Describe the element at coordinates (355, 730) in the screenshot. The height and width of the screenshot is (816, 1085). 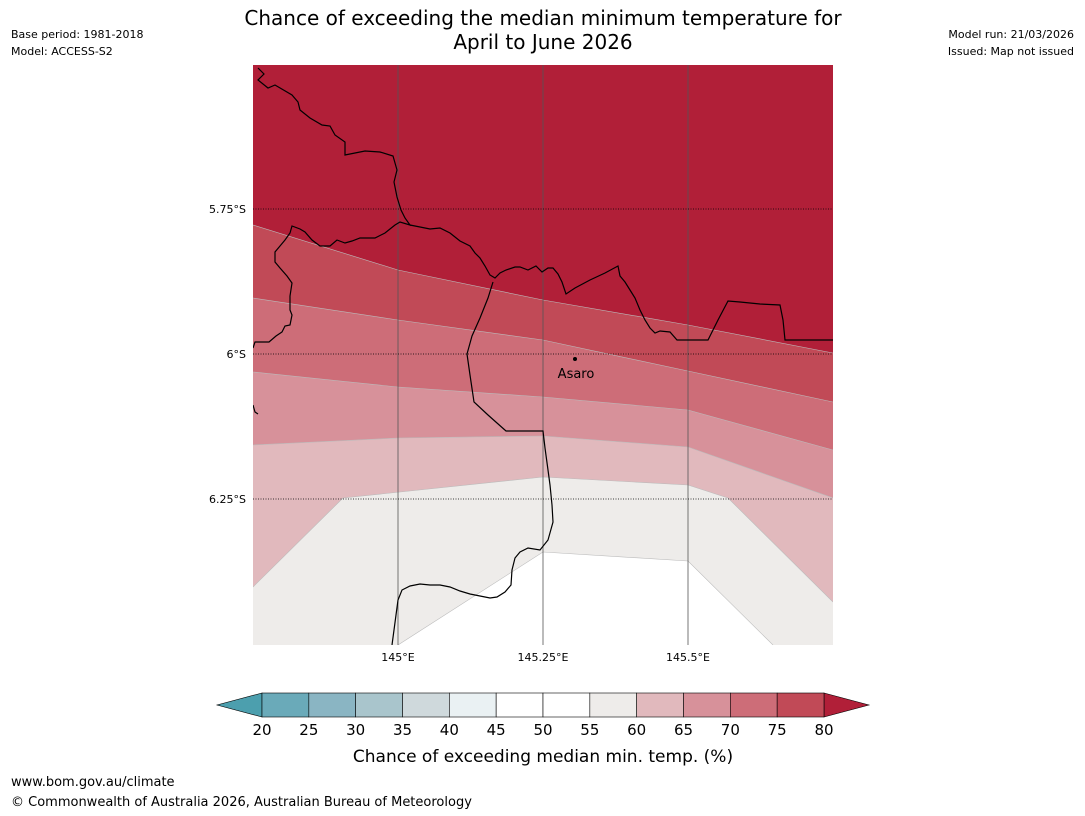
I see `colorbar-tick-30: 30` at that location.